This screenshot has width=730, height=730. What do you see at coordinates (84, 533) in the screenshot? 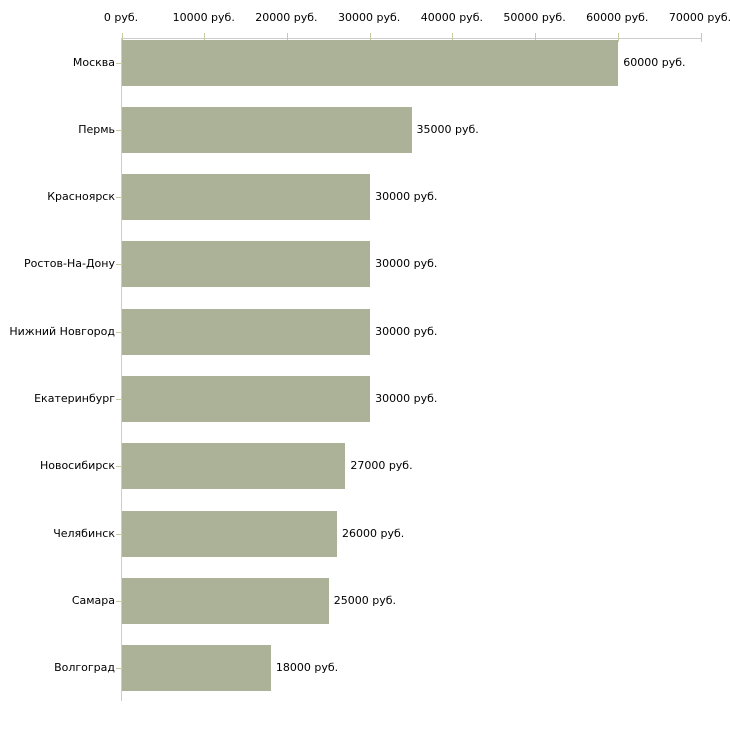
I see `category-label: Челябинск` at bounding box center [84, 533].